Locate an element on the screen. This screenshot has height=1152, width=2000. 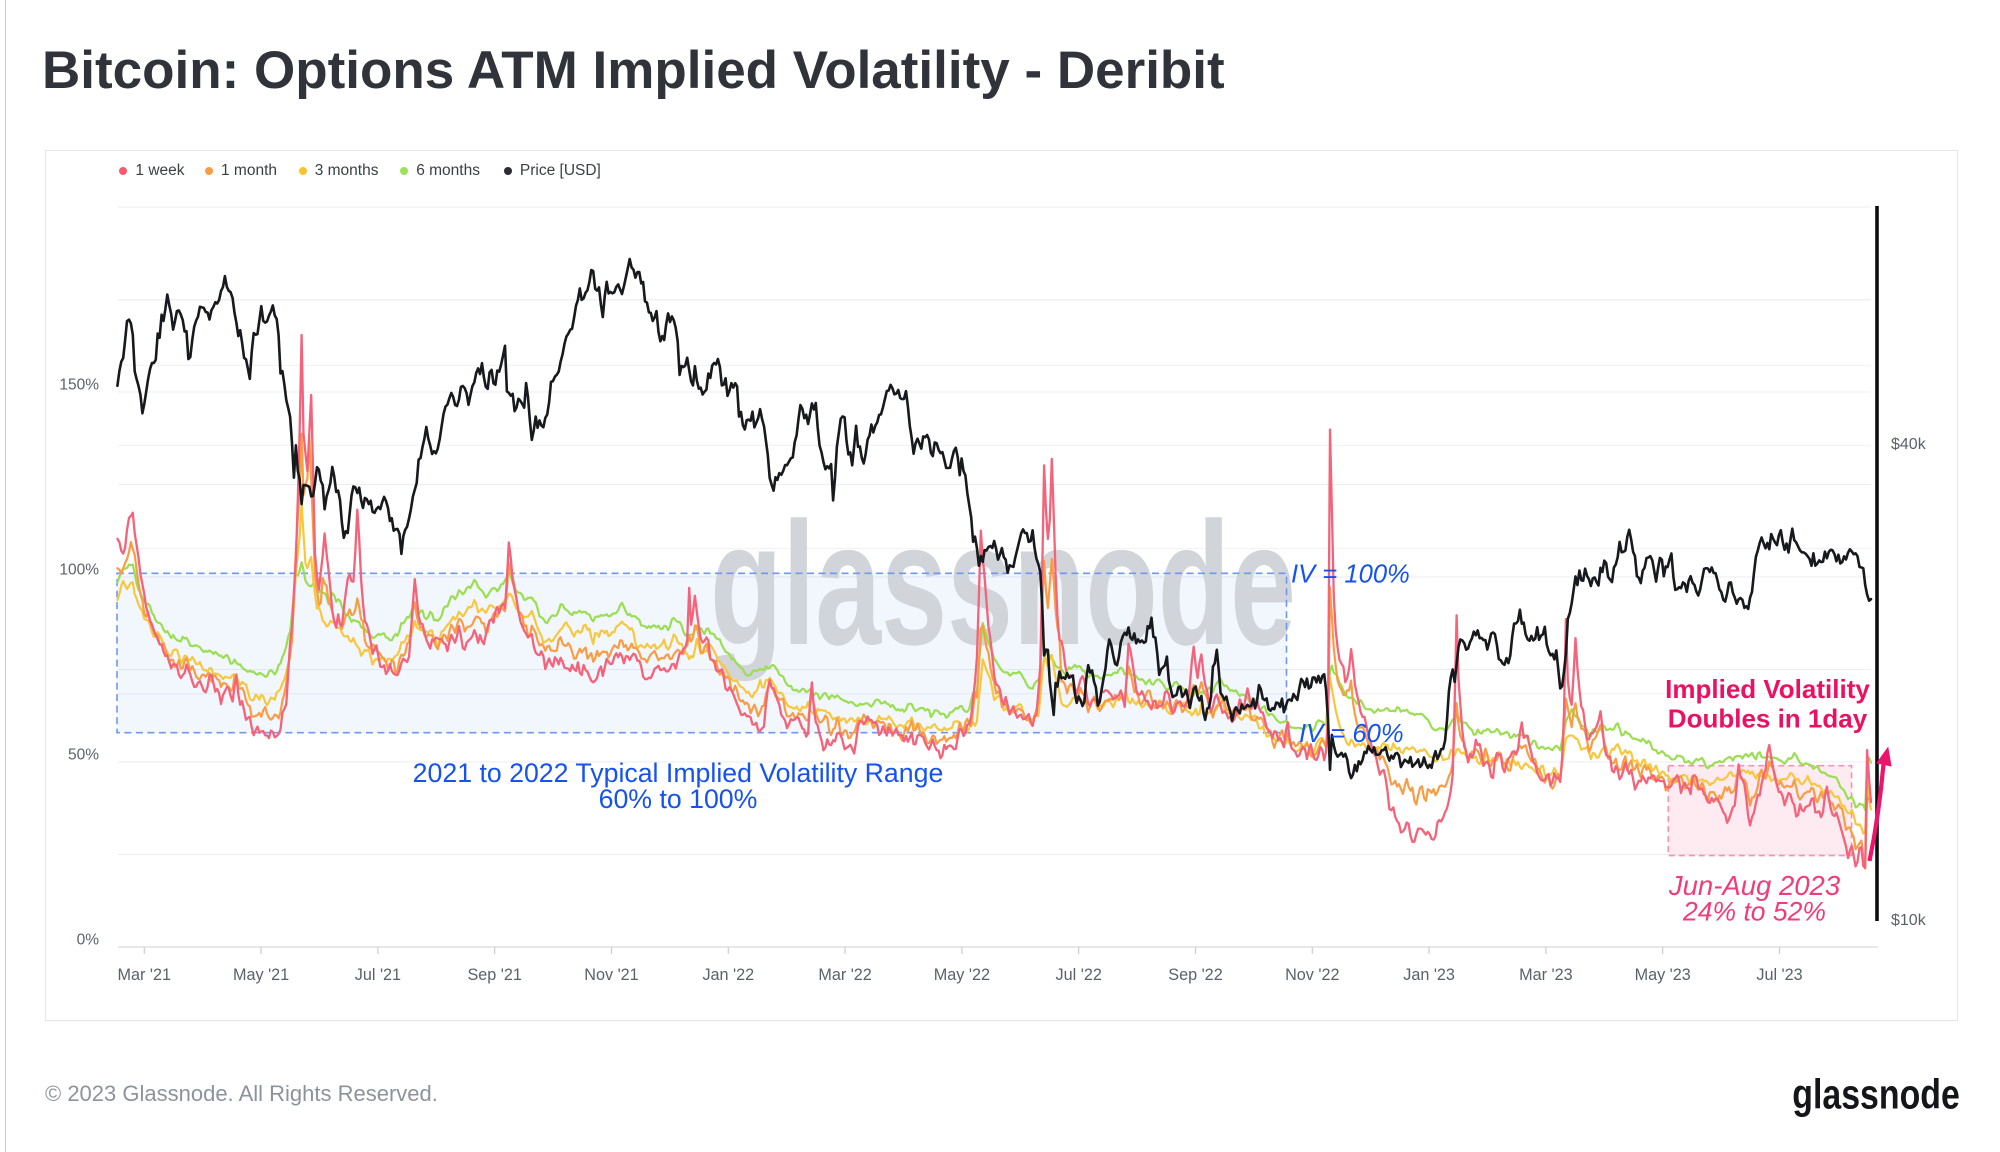
svg-text: $10k is located at coordinates (1909, 920).